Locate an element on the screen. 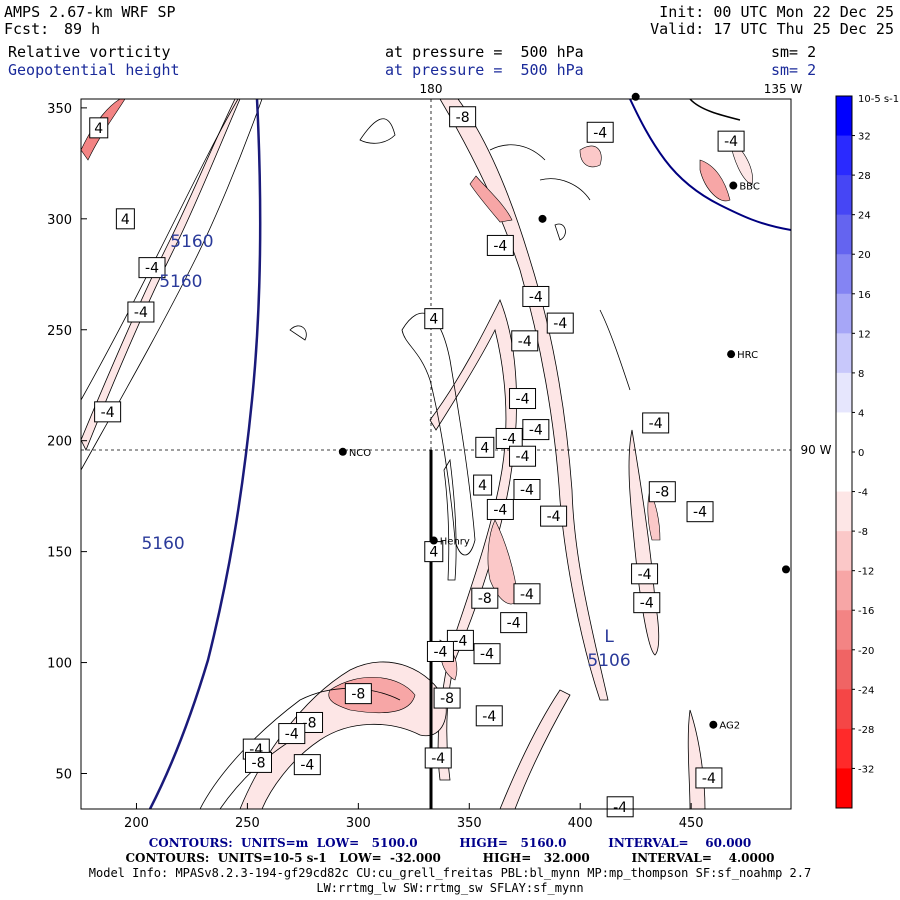 Image resolution: width=900 pixels, height=900 pixels. field2-level: at pressure = 500 hPa is located at coordinates (484, 70).